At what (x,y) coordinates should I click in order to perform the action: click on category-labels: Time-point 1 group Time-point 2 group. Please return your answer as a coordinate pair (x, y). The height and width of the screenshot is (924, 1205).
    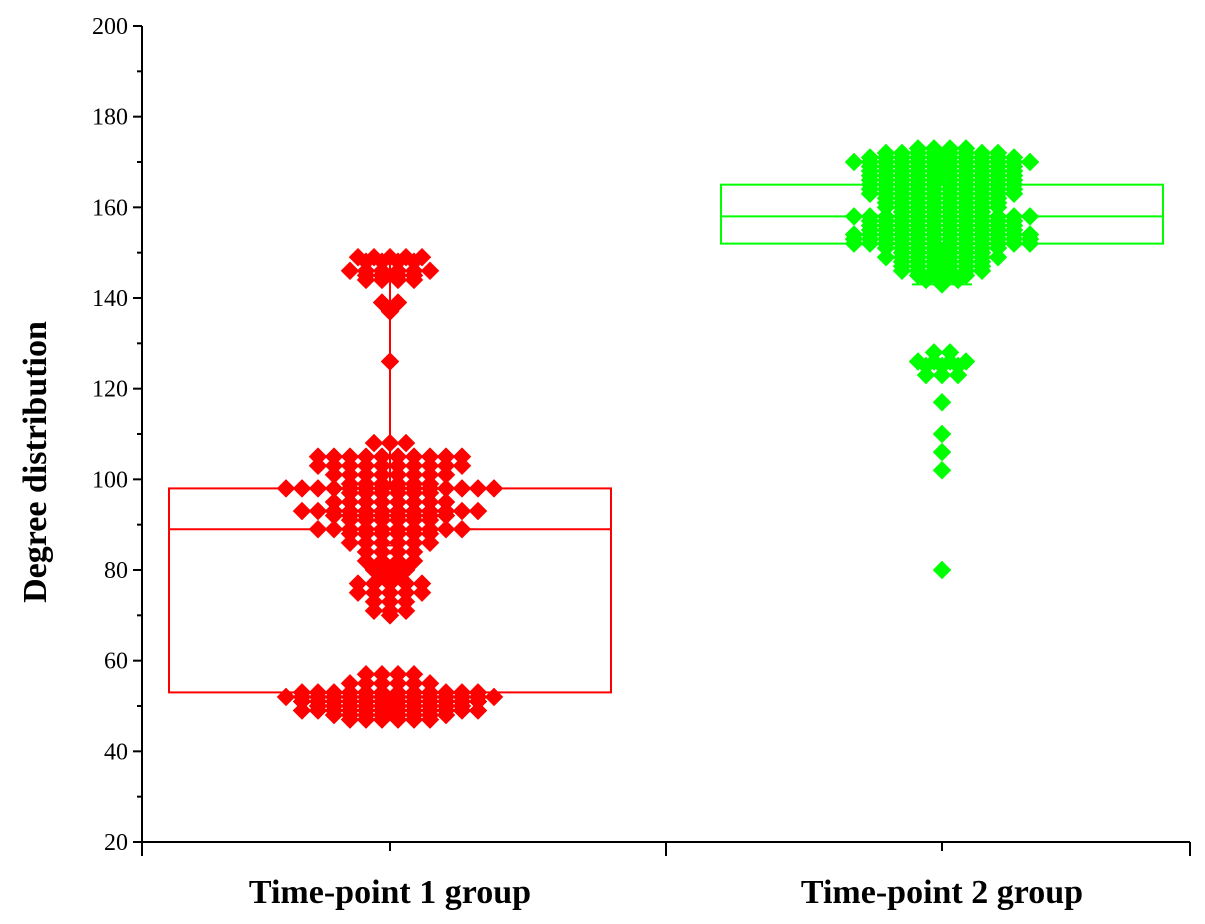
    Looking at the image, I should click on (666, 892).